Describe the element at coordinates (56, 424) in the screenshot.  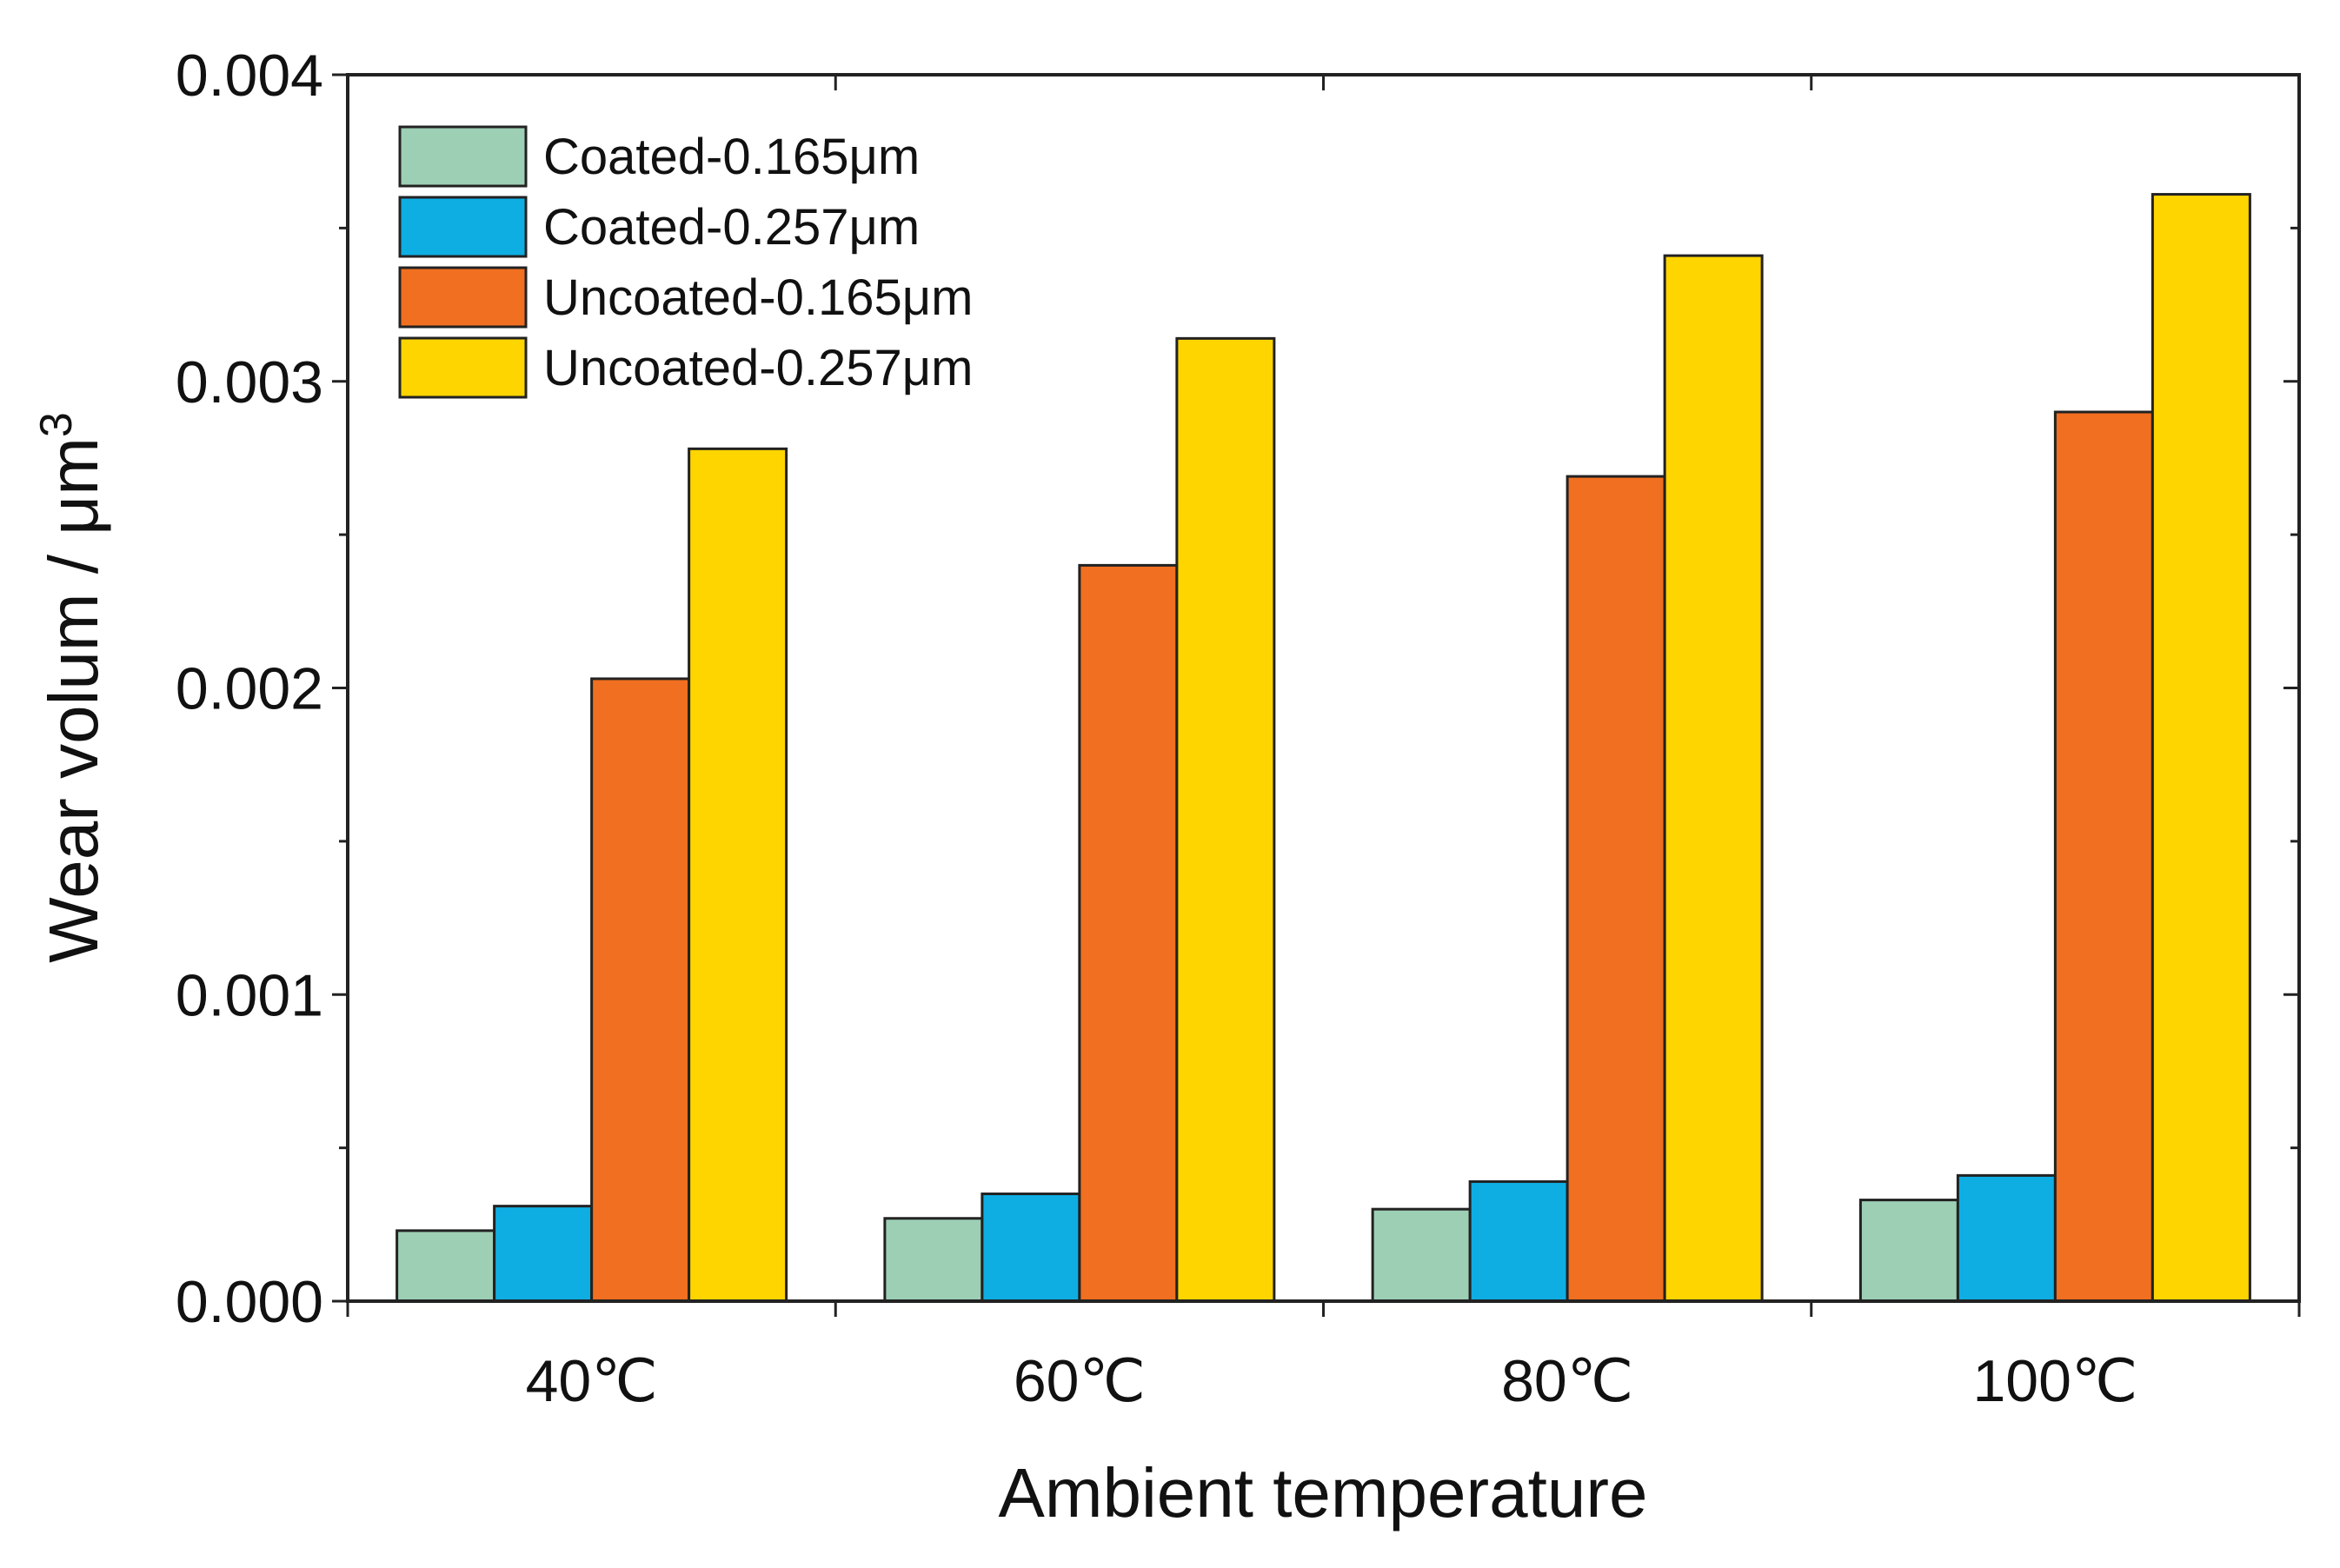
I see `y-axis-title-superscript: 3` at that location.